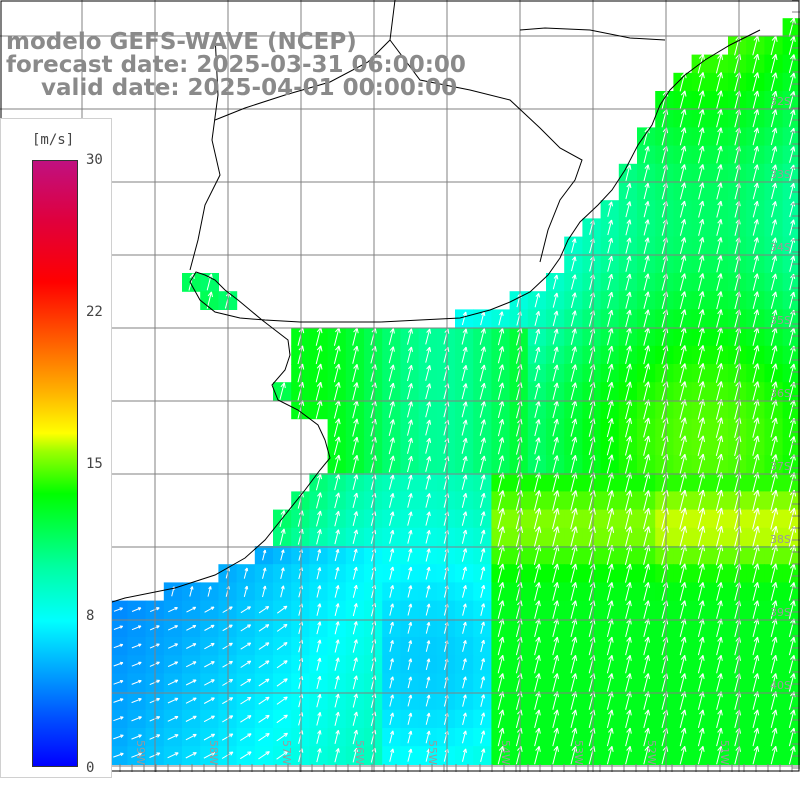 The height and width of the screenshot is (800, 800). What do you see at coordinates (286, 752) in the screenshot?
I see `lon-label-57W: 57W` at bounding box center [286, 752].